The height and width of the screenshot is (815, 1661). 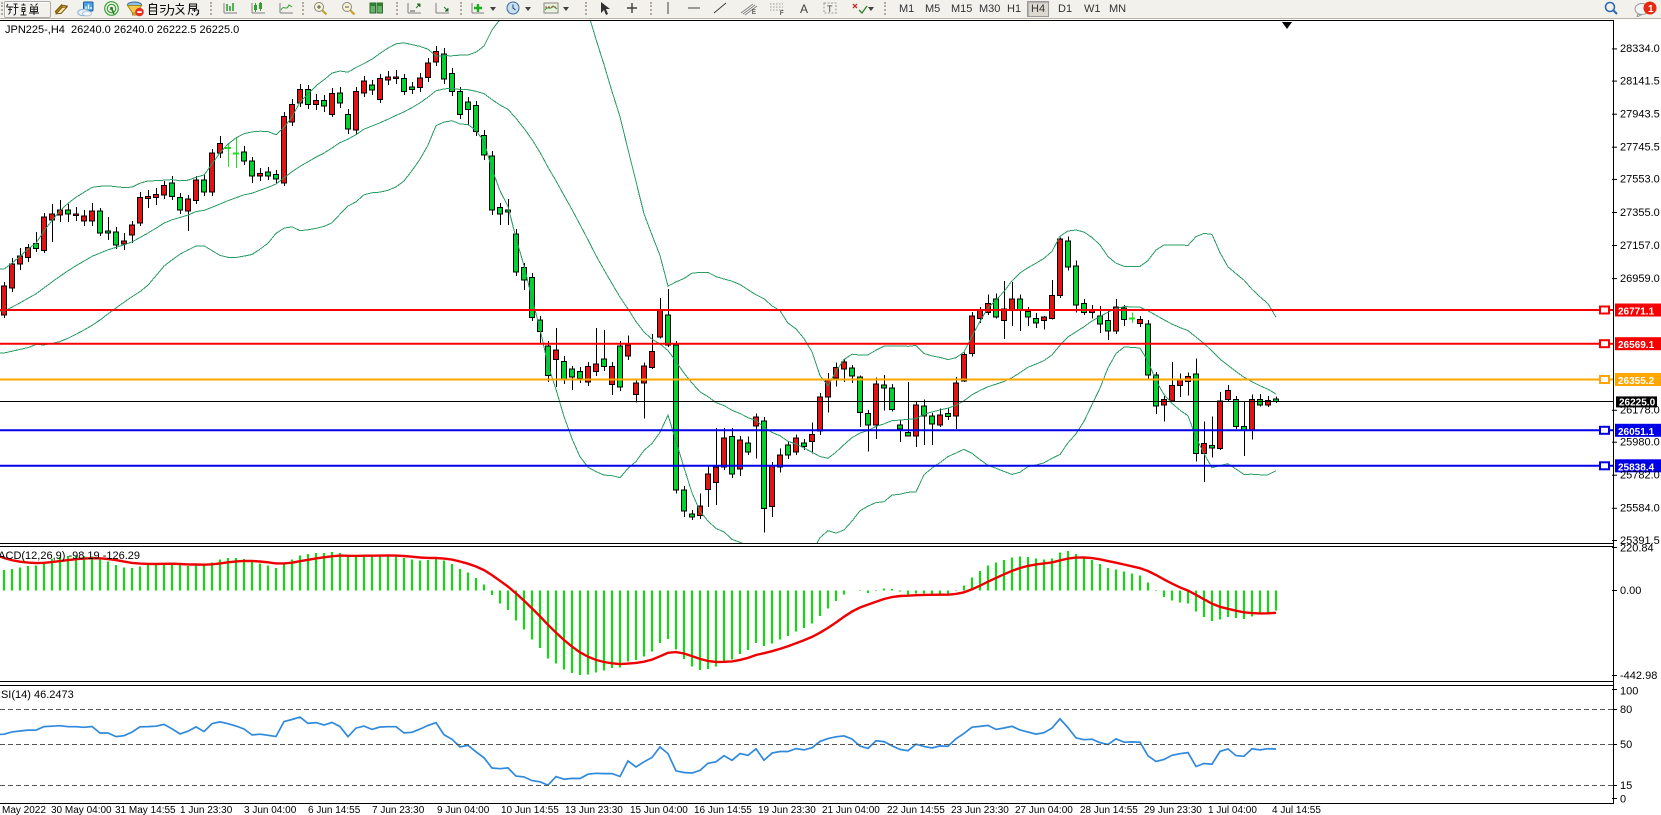 I want to click on svg-text: 6 Jun 14:55, so click(x=334, y=810).